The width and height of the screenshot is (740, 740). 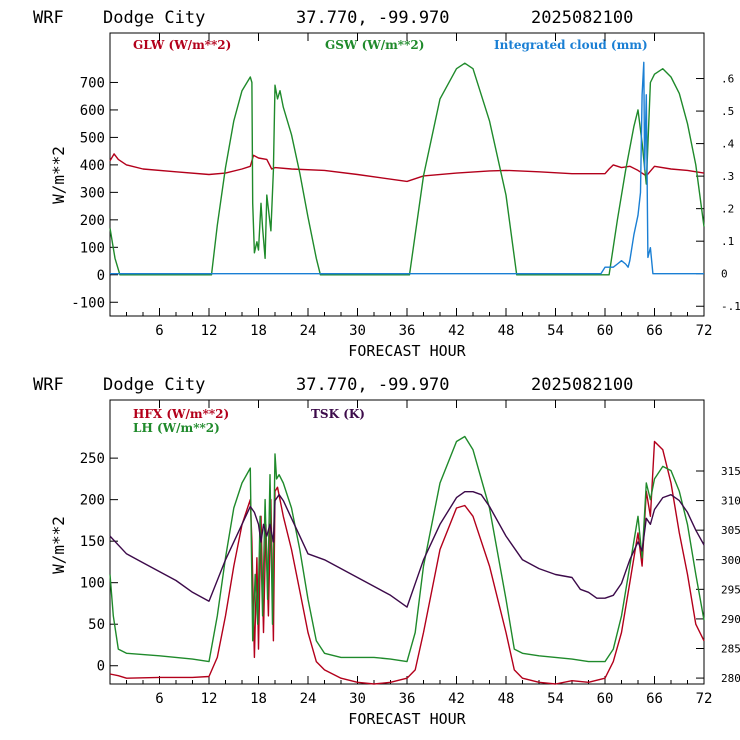 I want to click on legend-hfx: HFX (W/m**2), so click(x=181, y=414).